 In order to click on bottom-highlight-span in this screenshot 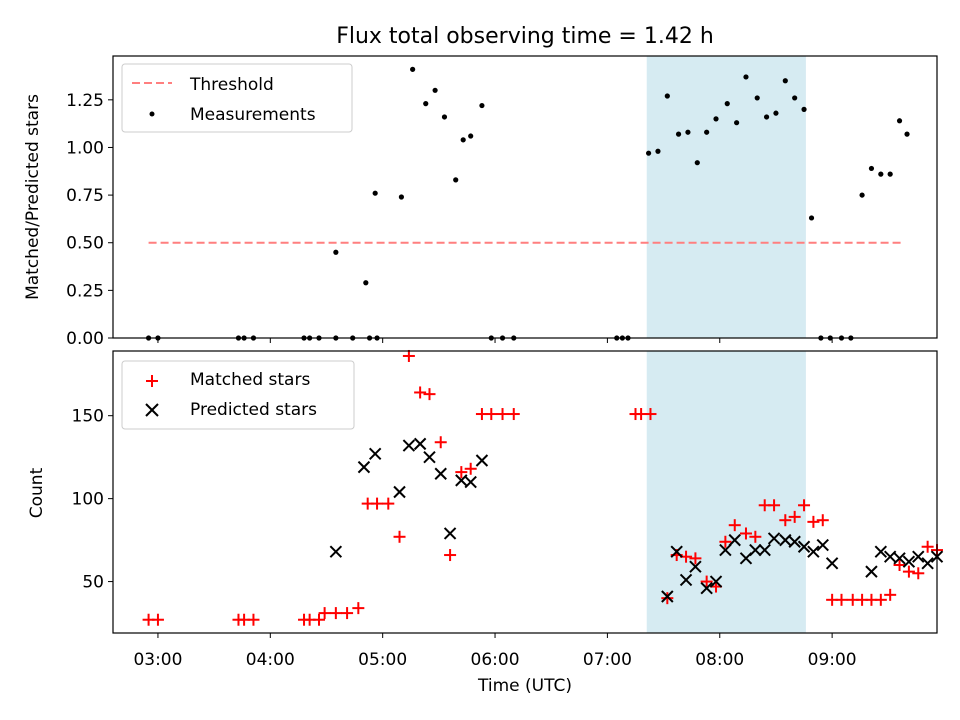, I will do `click(726, 492)`.